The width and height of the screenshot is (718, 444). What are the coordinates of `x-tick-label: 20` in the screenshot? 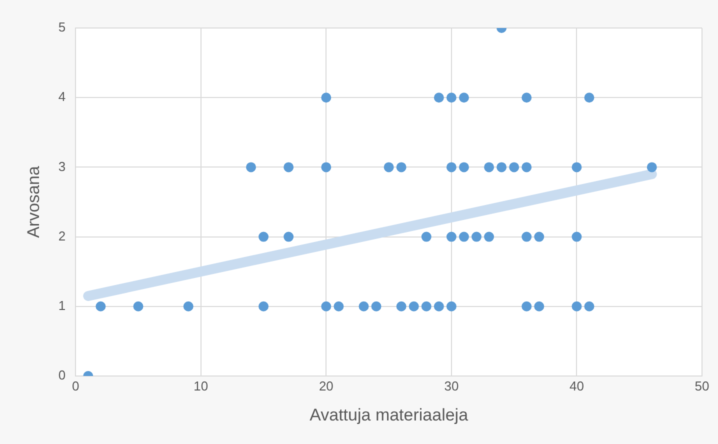 It's located at (326, 386).